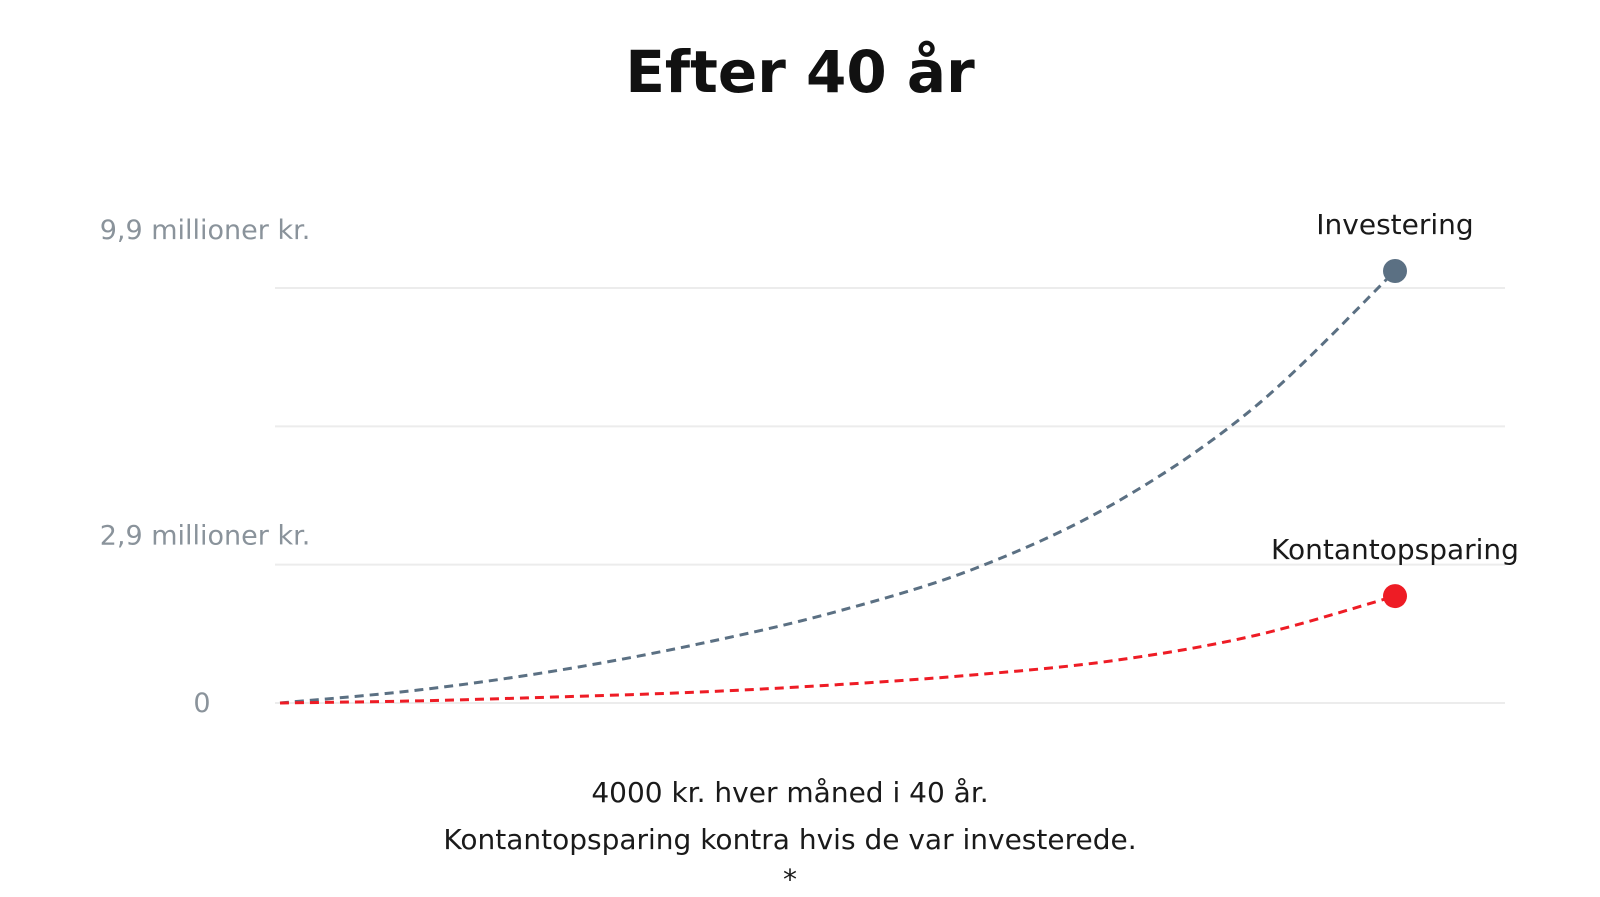 This screenshot has width=1600, height=897. What do you see at coordinates (201, 703) in the screenshot?
I see `y-tick-label-0: 0` at bounding box center [201, 703].